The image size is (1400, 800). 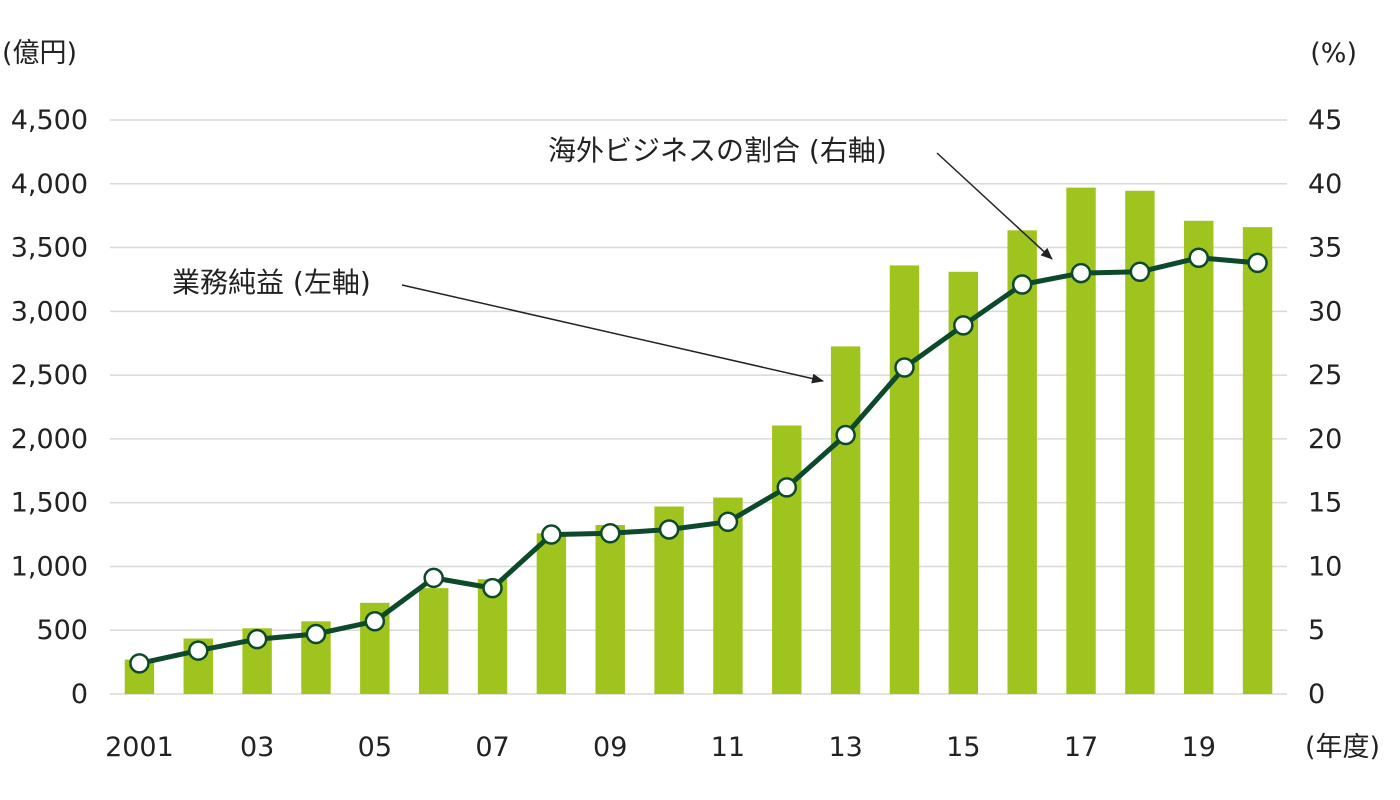 I want to click on left-axis-tick-label: 500, so click(x=62, y=630).